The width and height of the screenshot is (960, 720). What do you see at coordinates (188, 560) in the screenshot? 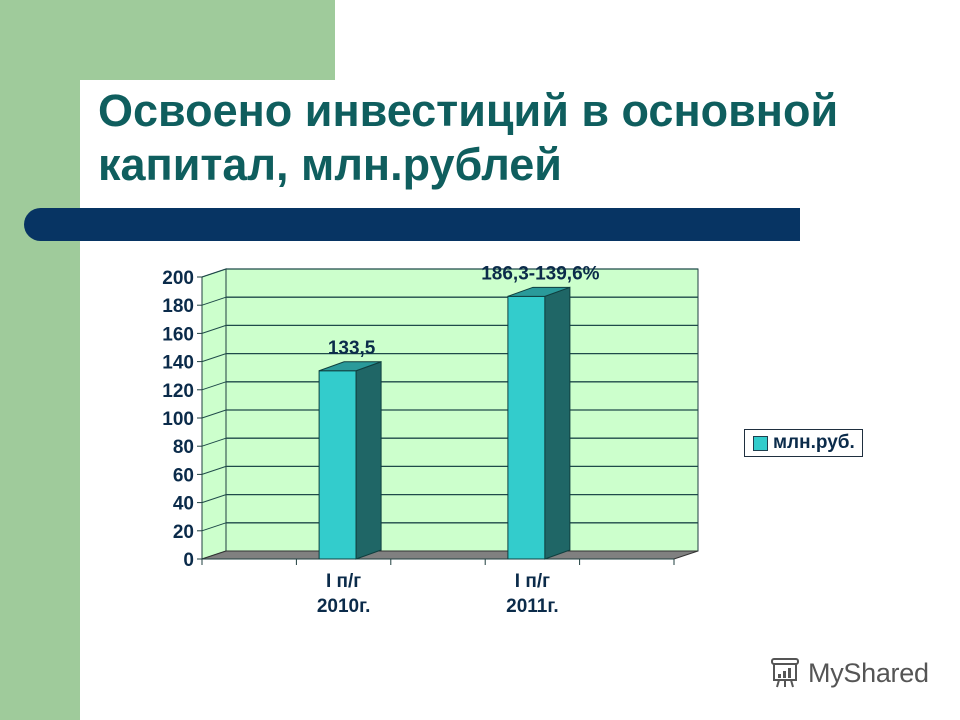
I see `y-axis-label: 0` at bounding box center [188, 560].